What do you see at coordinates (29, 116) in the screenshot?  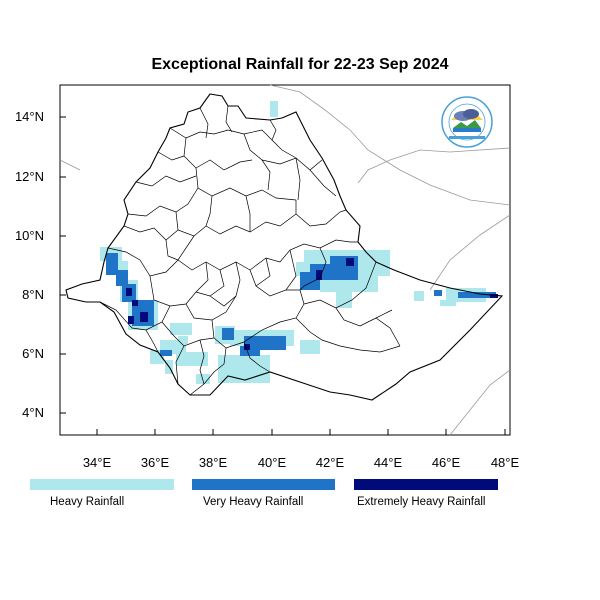 I see `y-tick-label: 14°N` at bounding box center [29, 116].